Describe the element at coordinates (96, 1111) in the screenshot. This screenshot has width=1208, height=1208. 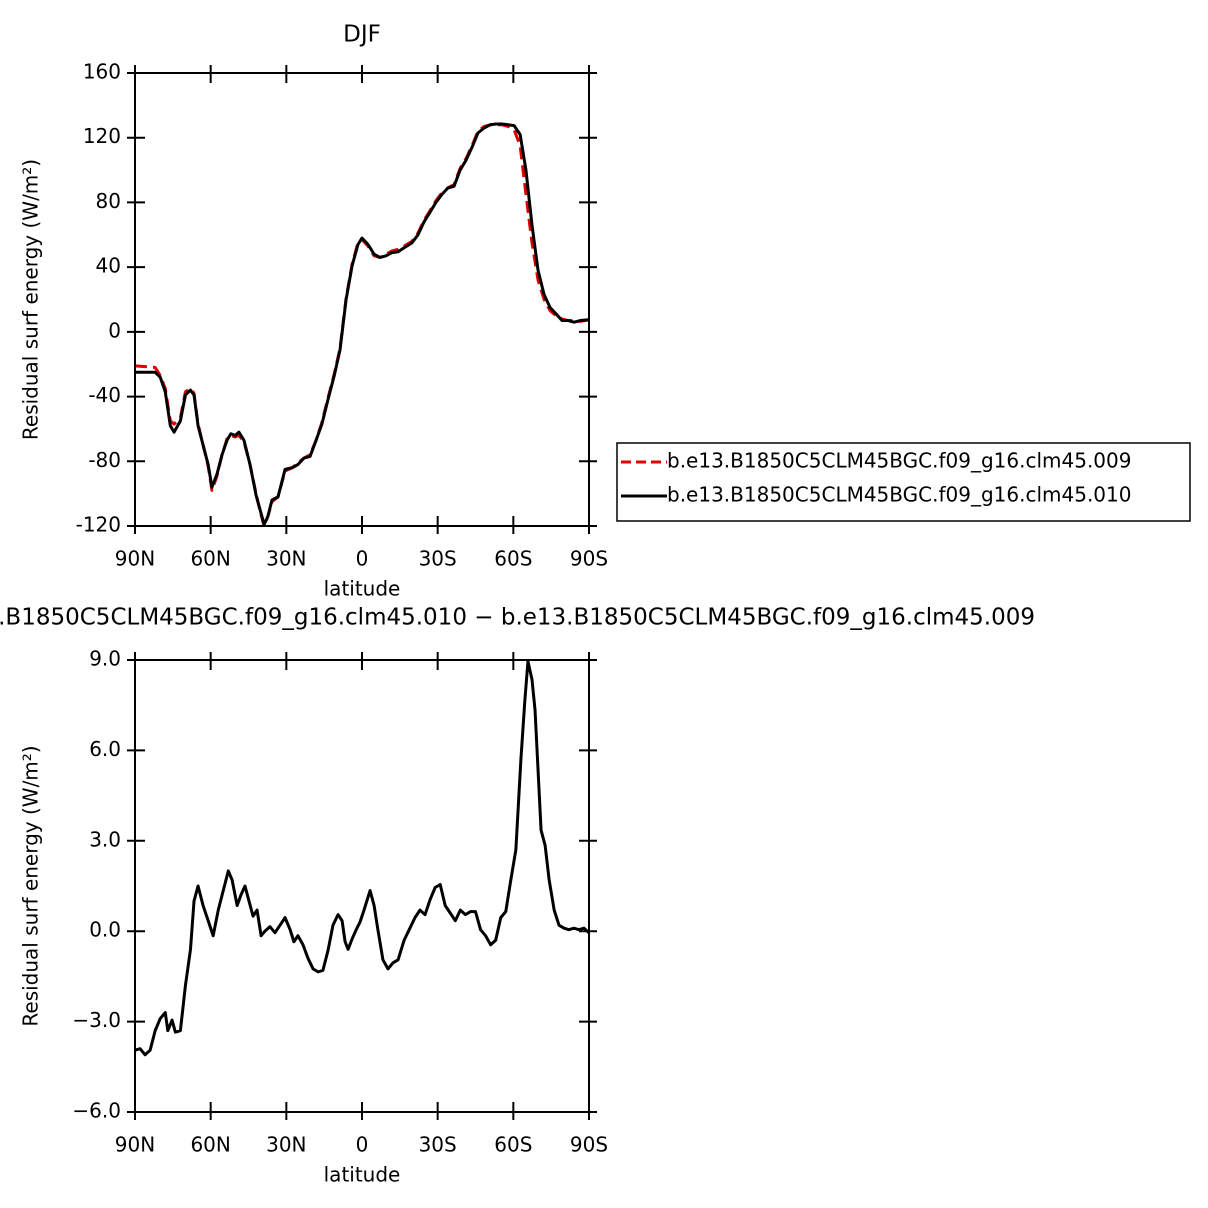
I see `y-tick-label: −6.0` at that location.